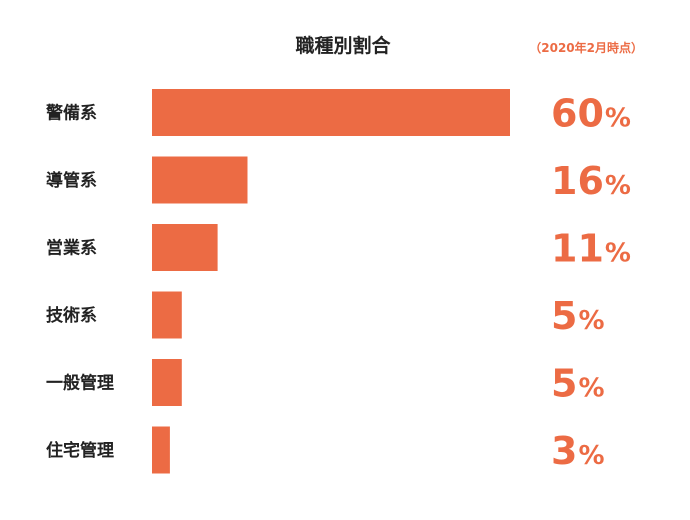 The image size is (690, 520). Describe the element at coordinates (577, 249) in the screenshot. I see `data-label-value: 11` at that location.